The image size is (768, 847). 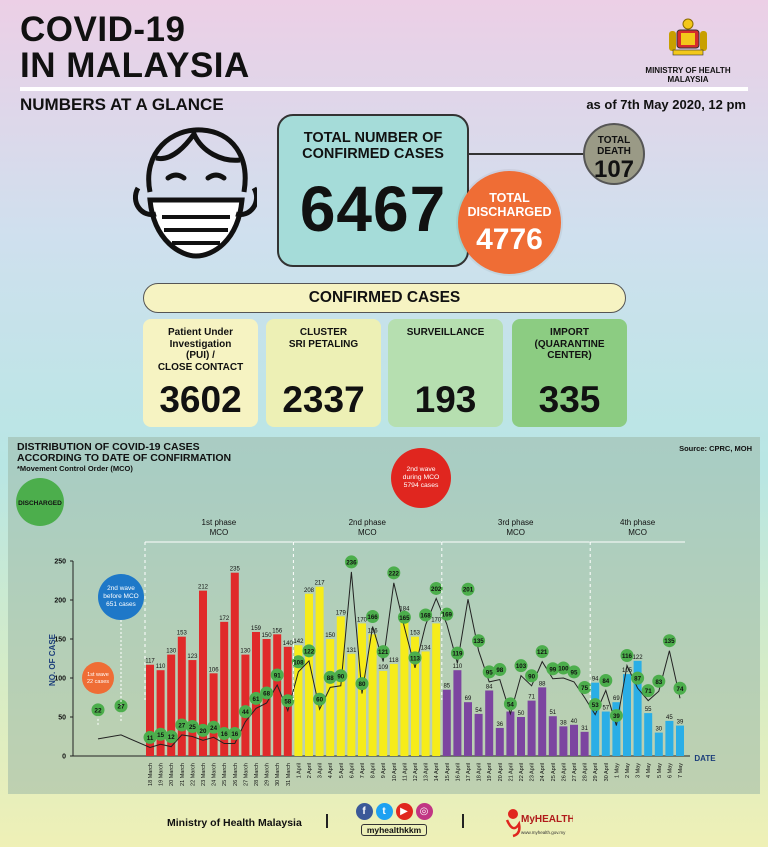 I want to click on x-tick-label: 22 April, so click(x=522, y=772).